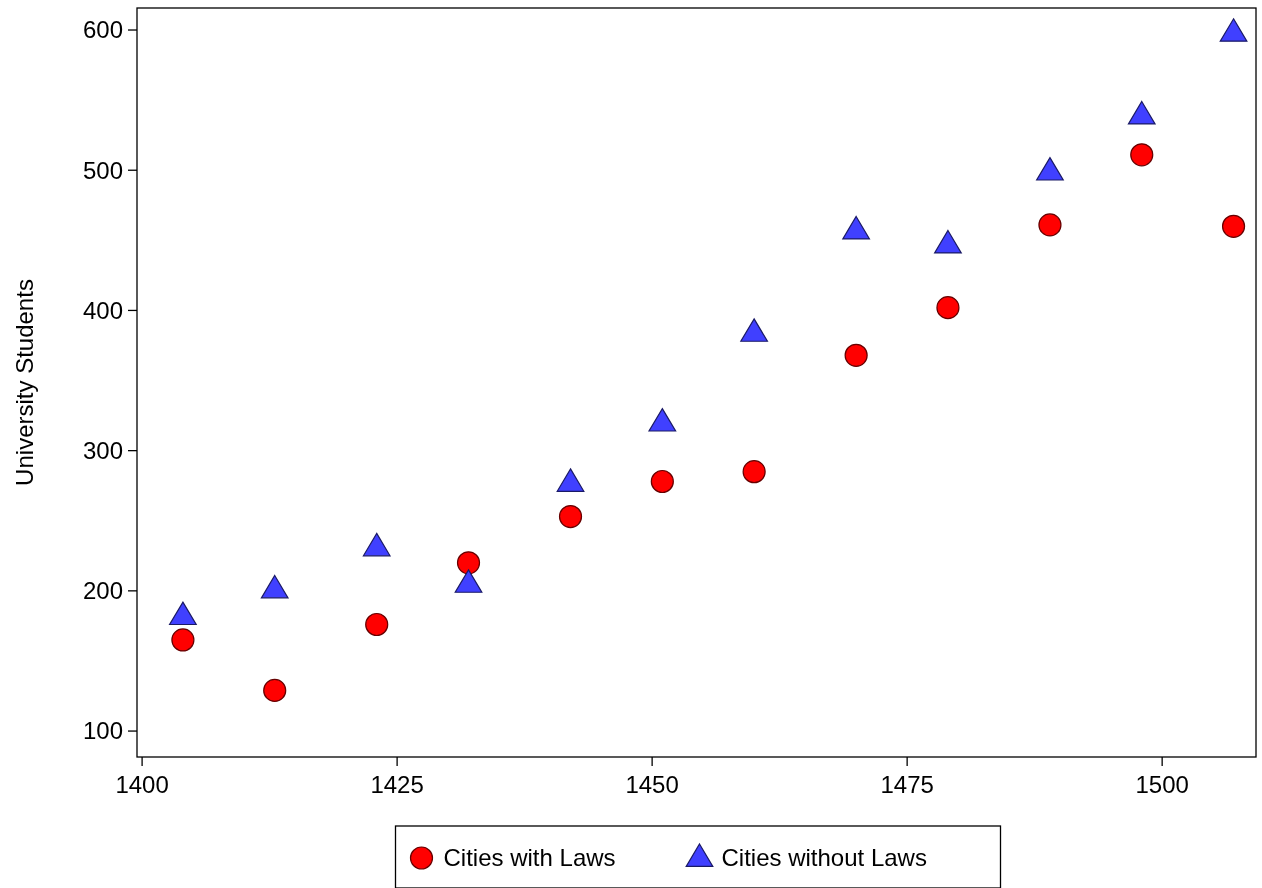 The width and height of the screenshot is (1262, 888). Describe the element at coordinates (907, 784) in the screenshot. I see `x-tick-label: 1475` at that location.